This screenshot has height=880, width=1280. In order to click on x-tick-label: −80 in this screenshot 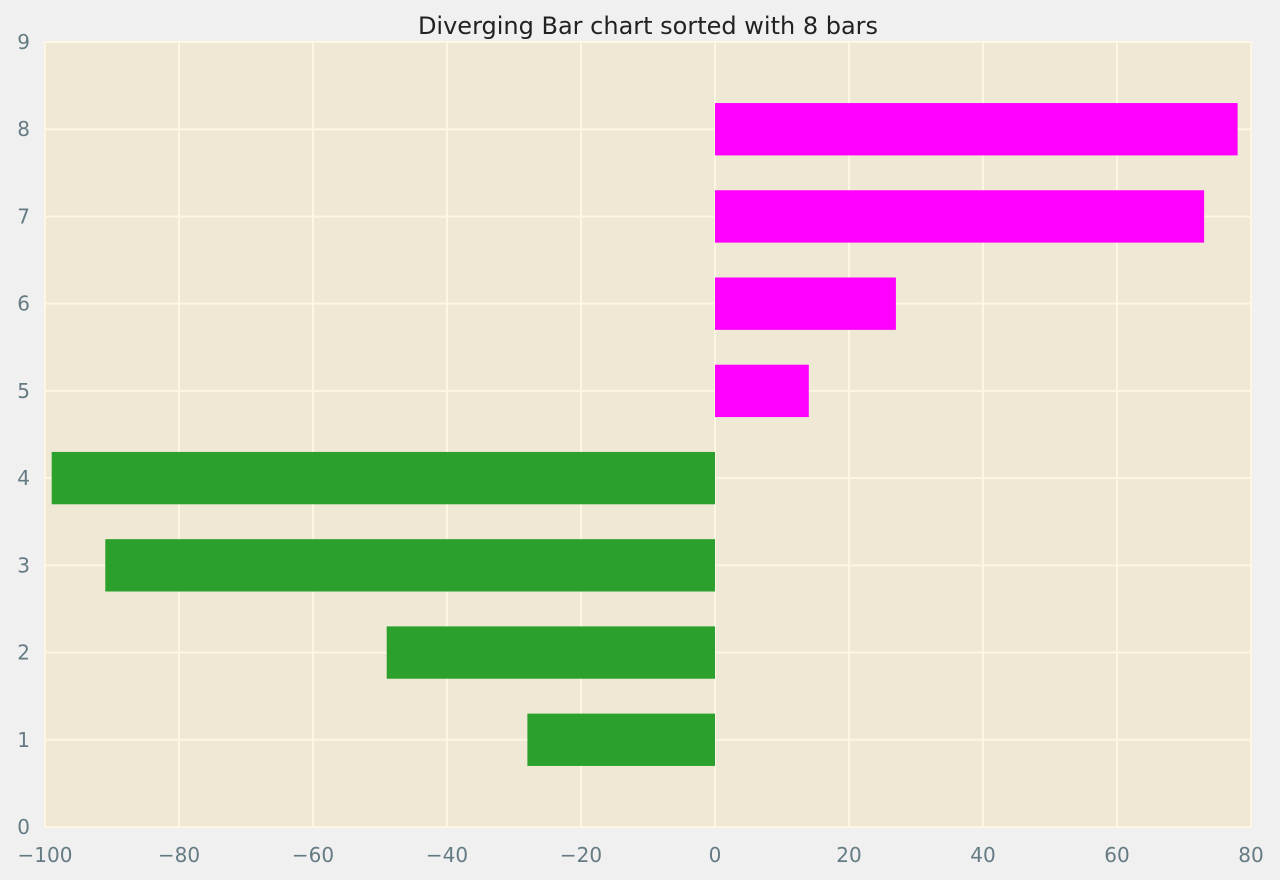, I will do `click(179, 855)`.